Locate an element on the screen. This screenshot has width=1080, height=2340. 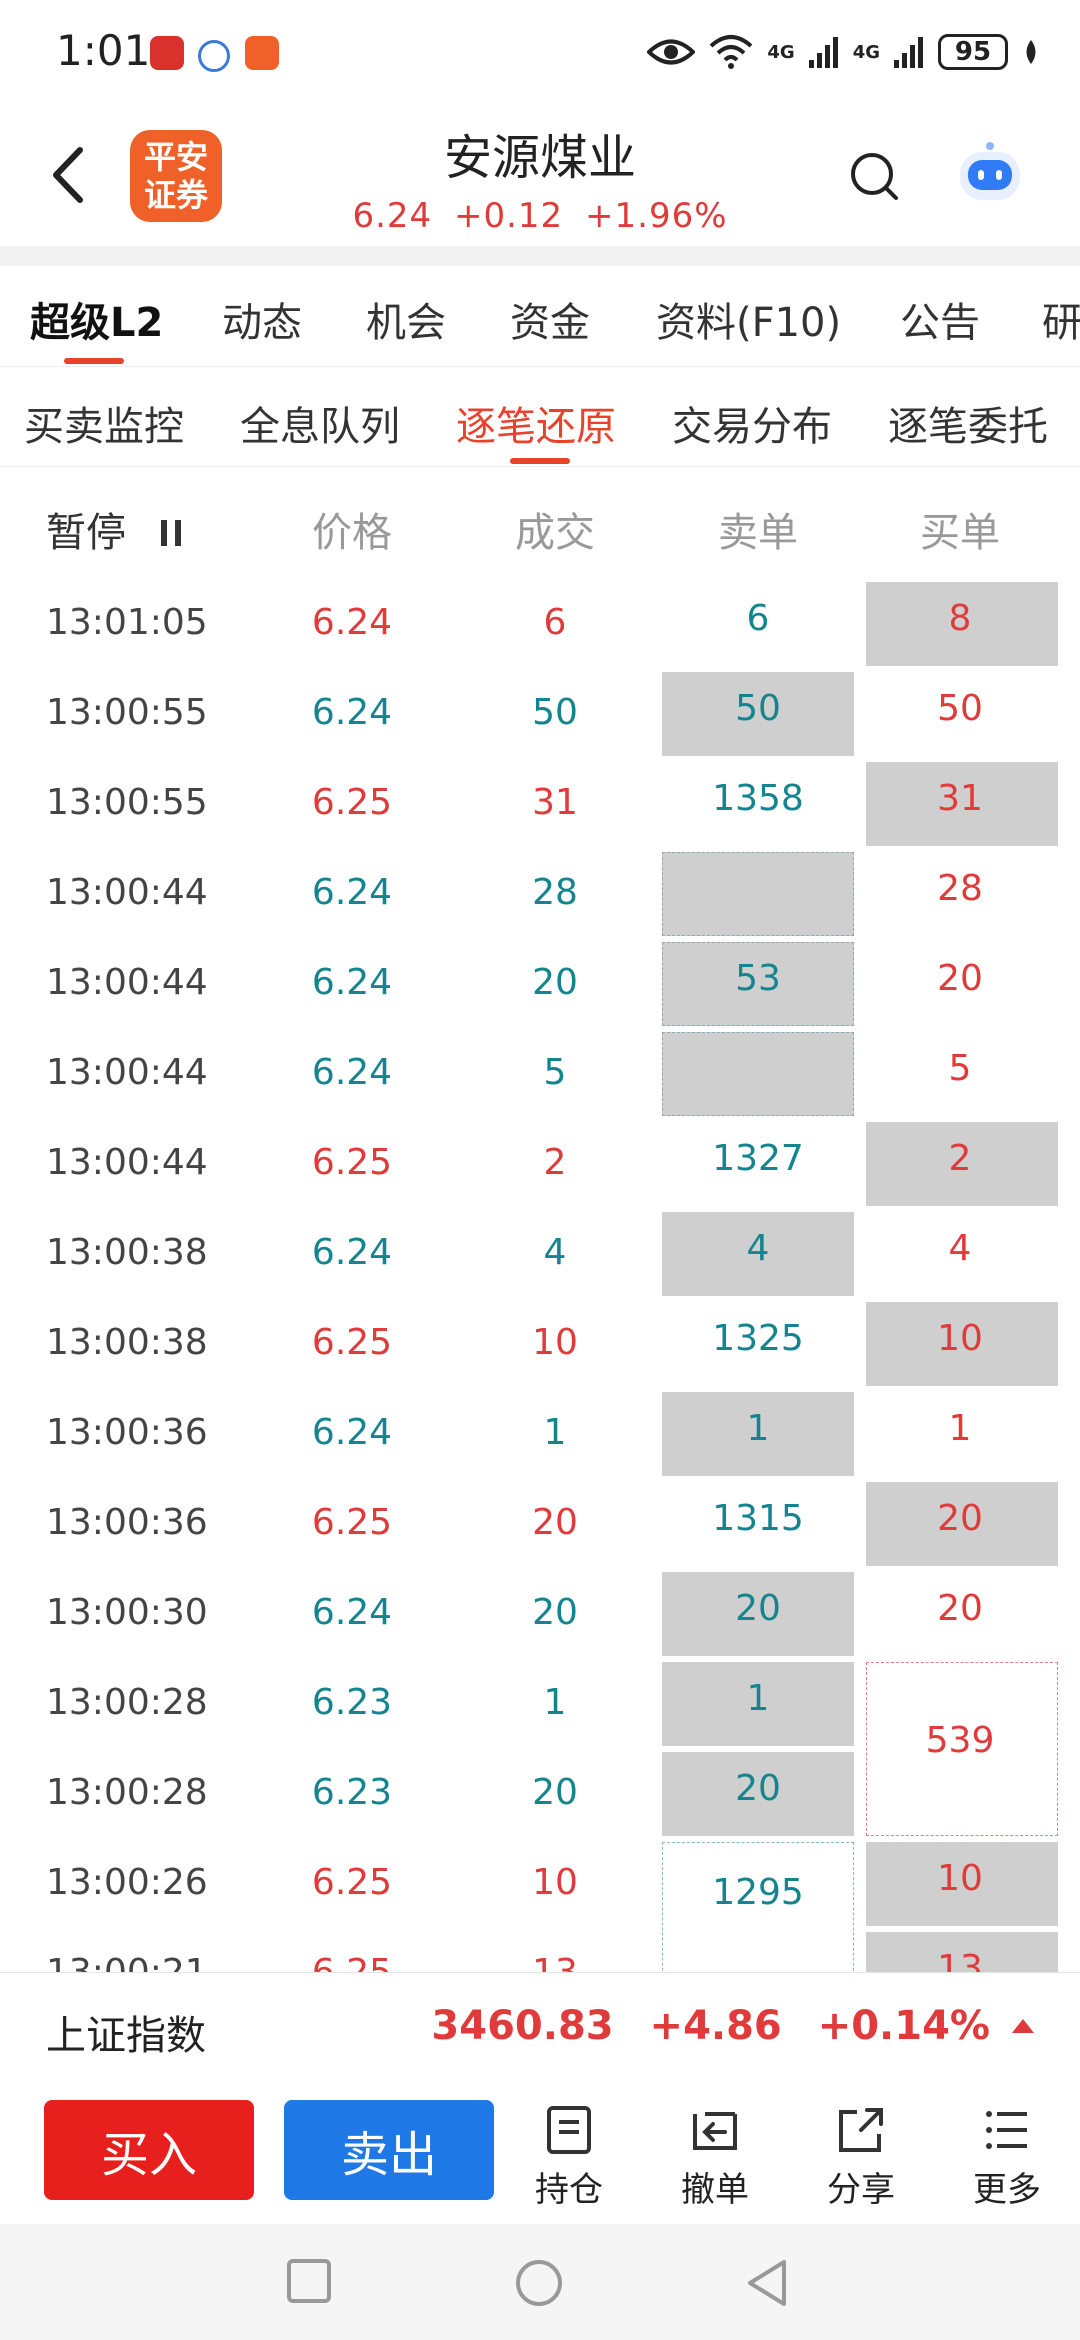
pause-label: 暂停 is located at coordinates (86, 533).